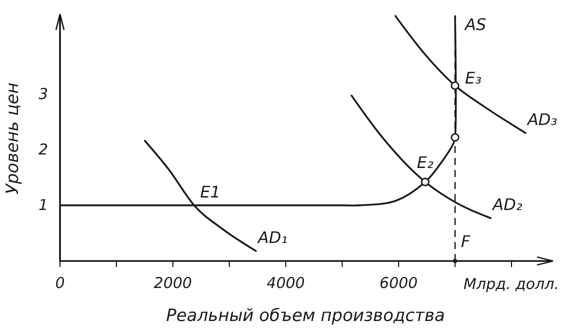 The height and width of the screenshot is (331, 563). Describe the element at coordinates (305, 316) in the screenshot. I see `x-axis-title: Реальный объем производства` at that location.